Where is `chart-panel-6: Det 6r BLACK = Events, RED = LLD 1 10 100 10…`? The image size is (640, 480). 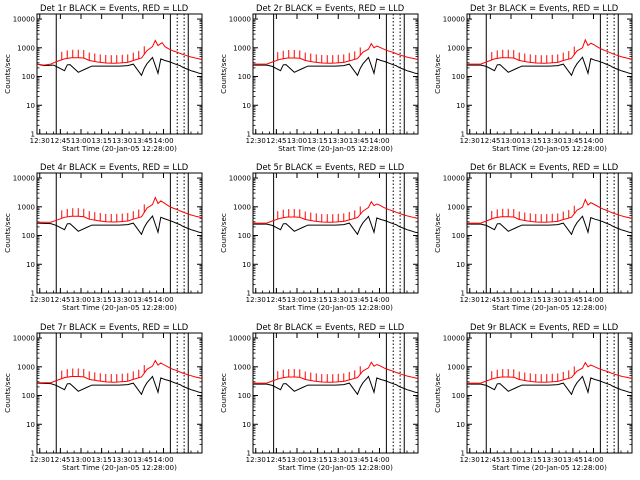 chart-panel-6: Det 6r BLACK = Events, RED = LLD 1 10 100 10… is located at coordinates (533, 237).